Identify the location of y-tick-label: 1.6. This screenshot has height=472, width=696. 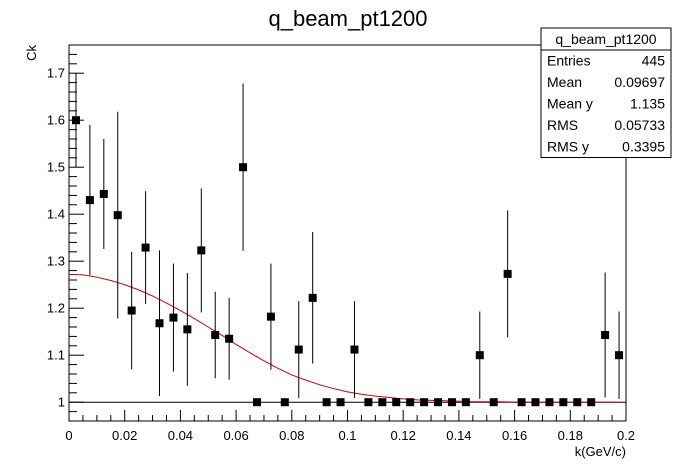
(56, 120).